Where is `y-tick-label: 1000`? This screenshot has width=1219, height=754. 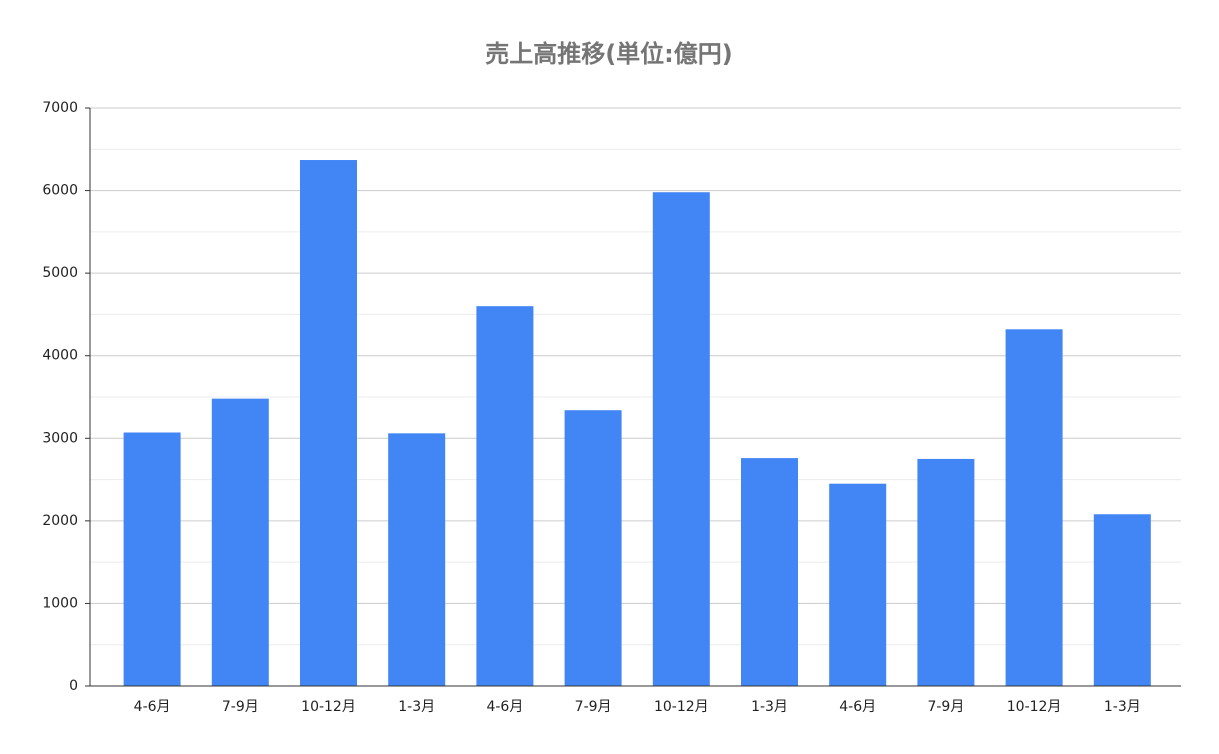
y-tick-label: 1000 is located at coordinates (60, 603).